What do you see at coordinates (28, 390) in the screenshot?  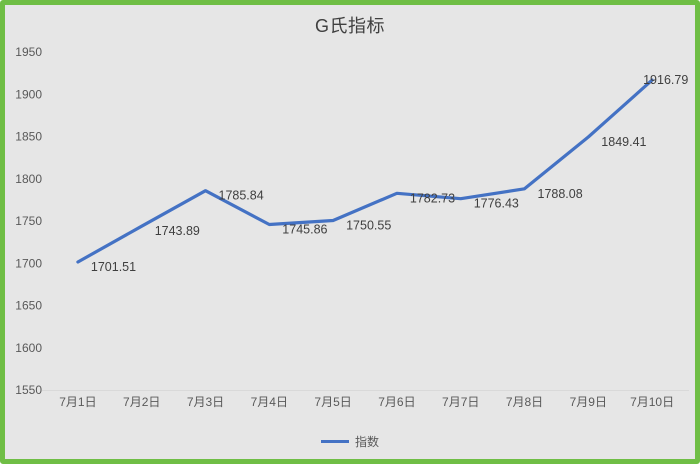 I see `y-axis-tick-label: 1550` at bounding box center [28, 390].